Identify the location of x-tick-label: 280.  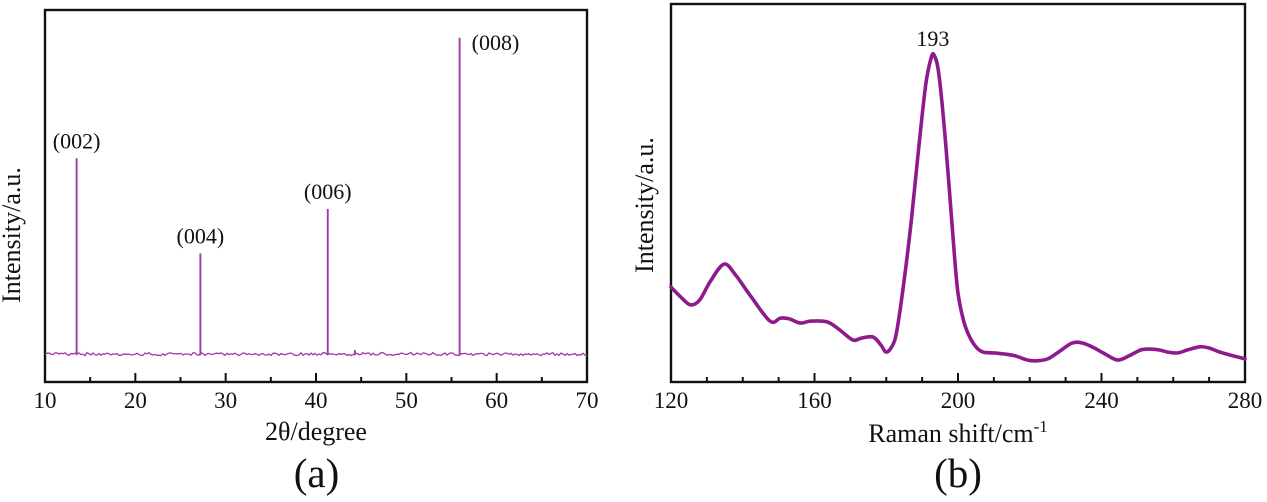
(1245, 400).